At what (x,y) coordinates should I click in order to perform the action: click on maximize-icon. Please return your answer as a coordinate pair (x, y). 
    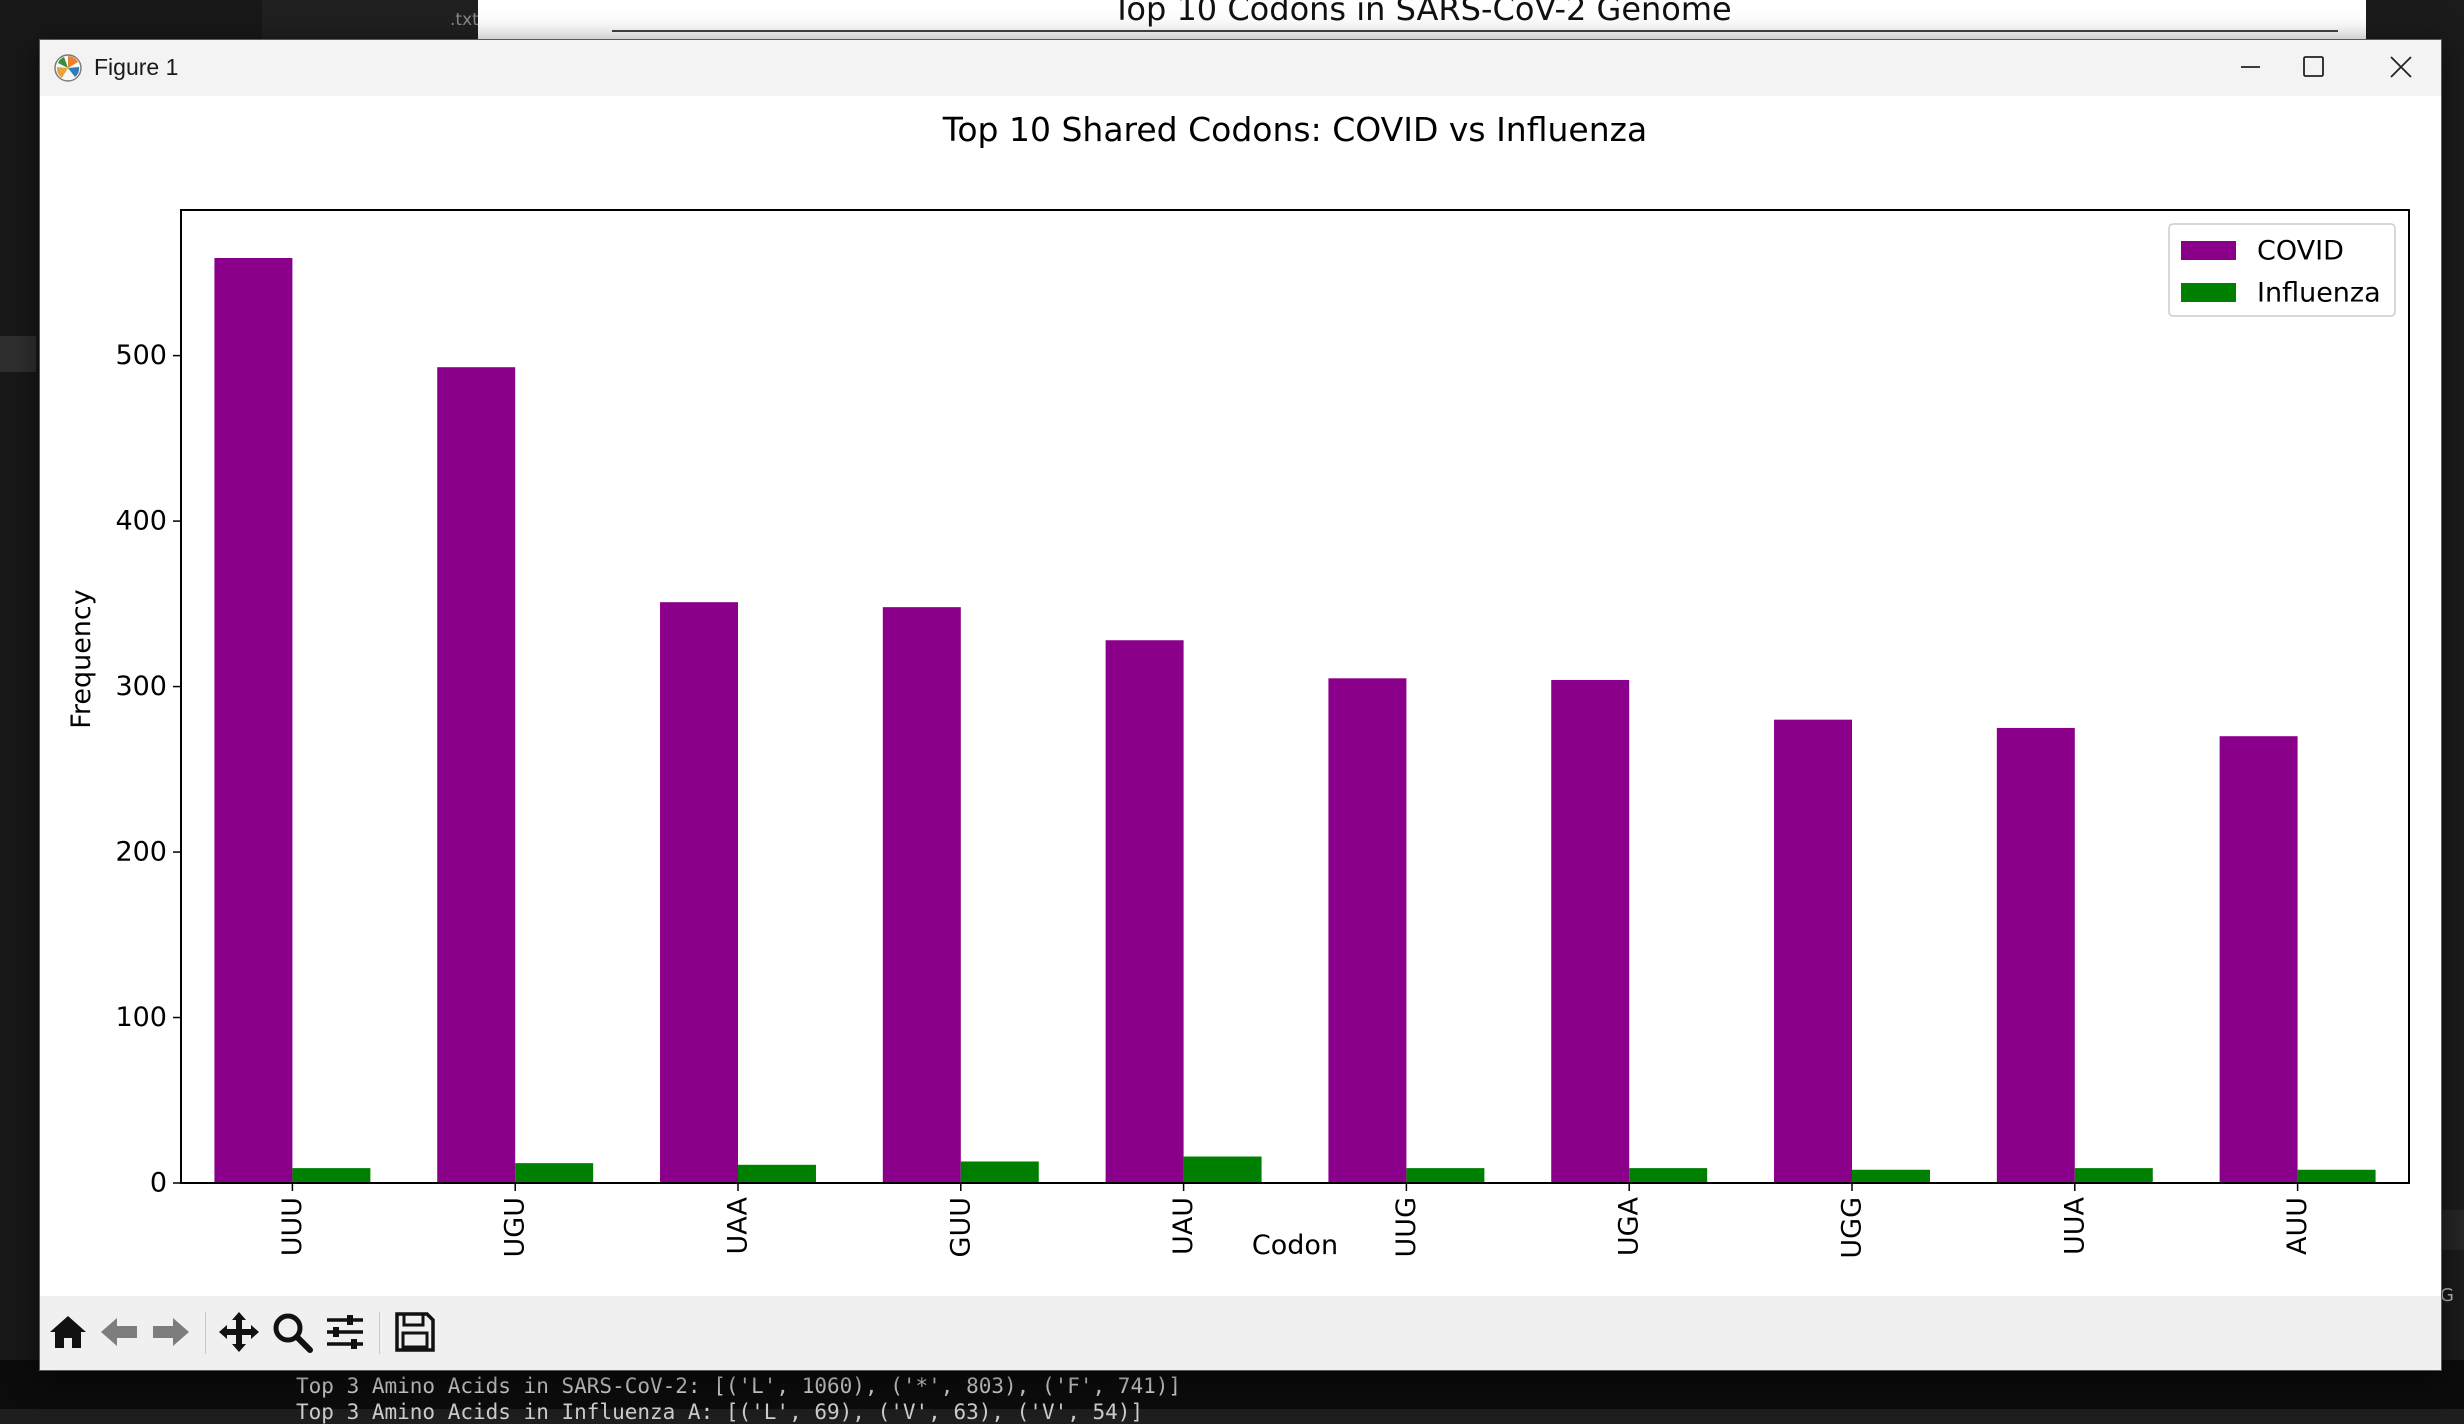
    Looking at the image, I should click on (2313, 66).